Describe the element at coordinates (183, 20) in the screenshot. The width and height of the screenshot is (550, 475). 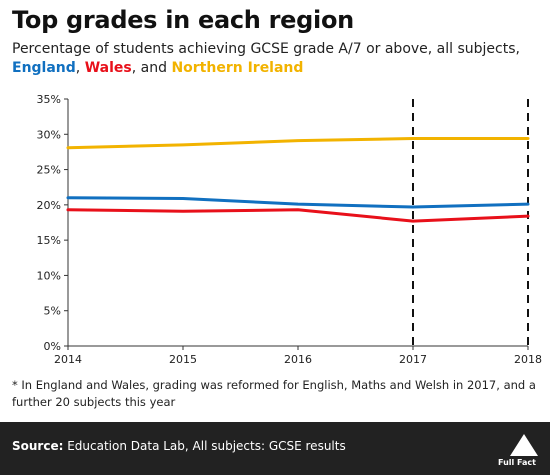
I see `chart-title: Top grades in each region` at that location.